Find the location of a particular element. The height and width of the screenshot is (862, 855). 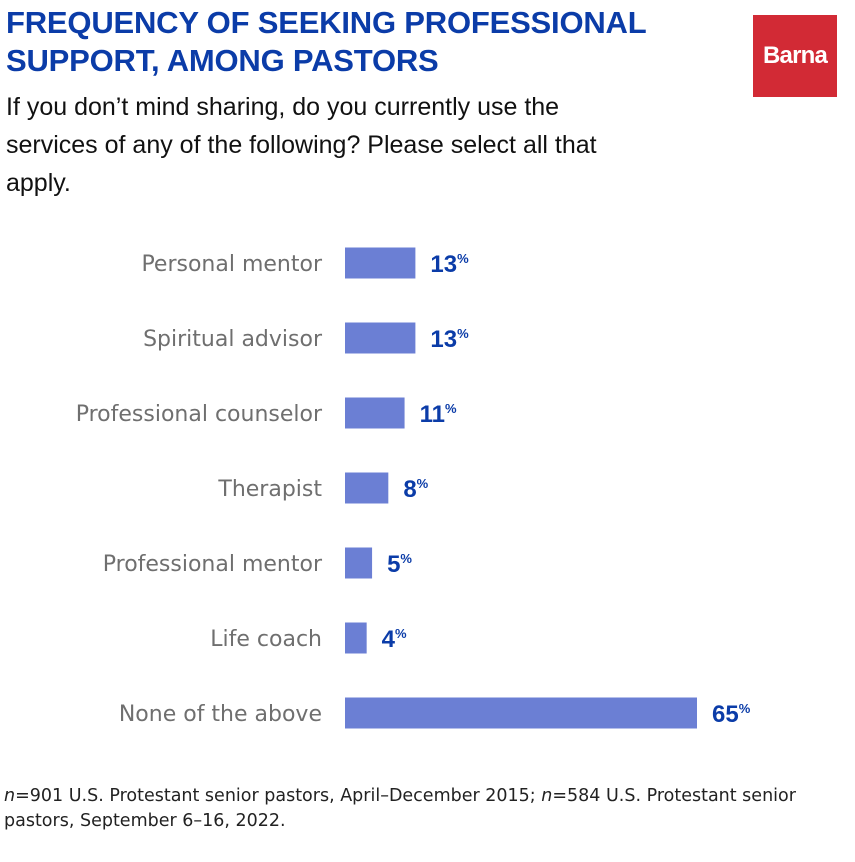

category-label: Professional counselor is located at coordinates (199, 414).